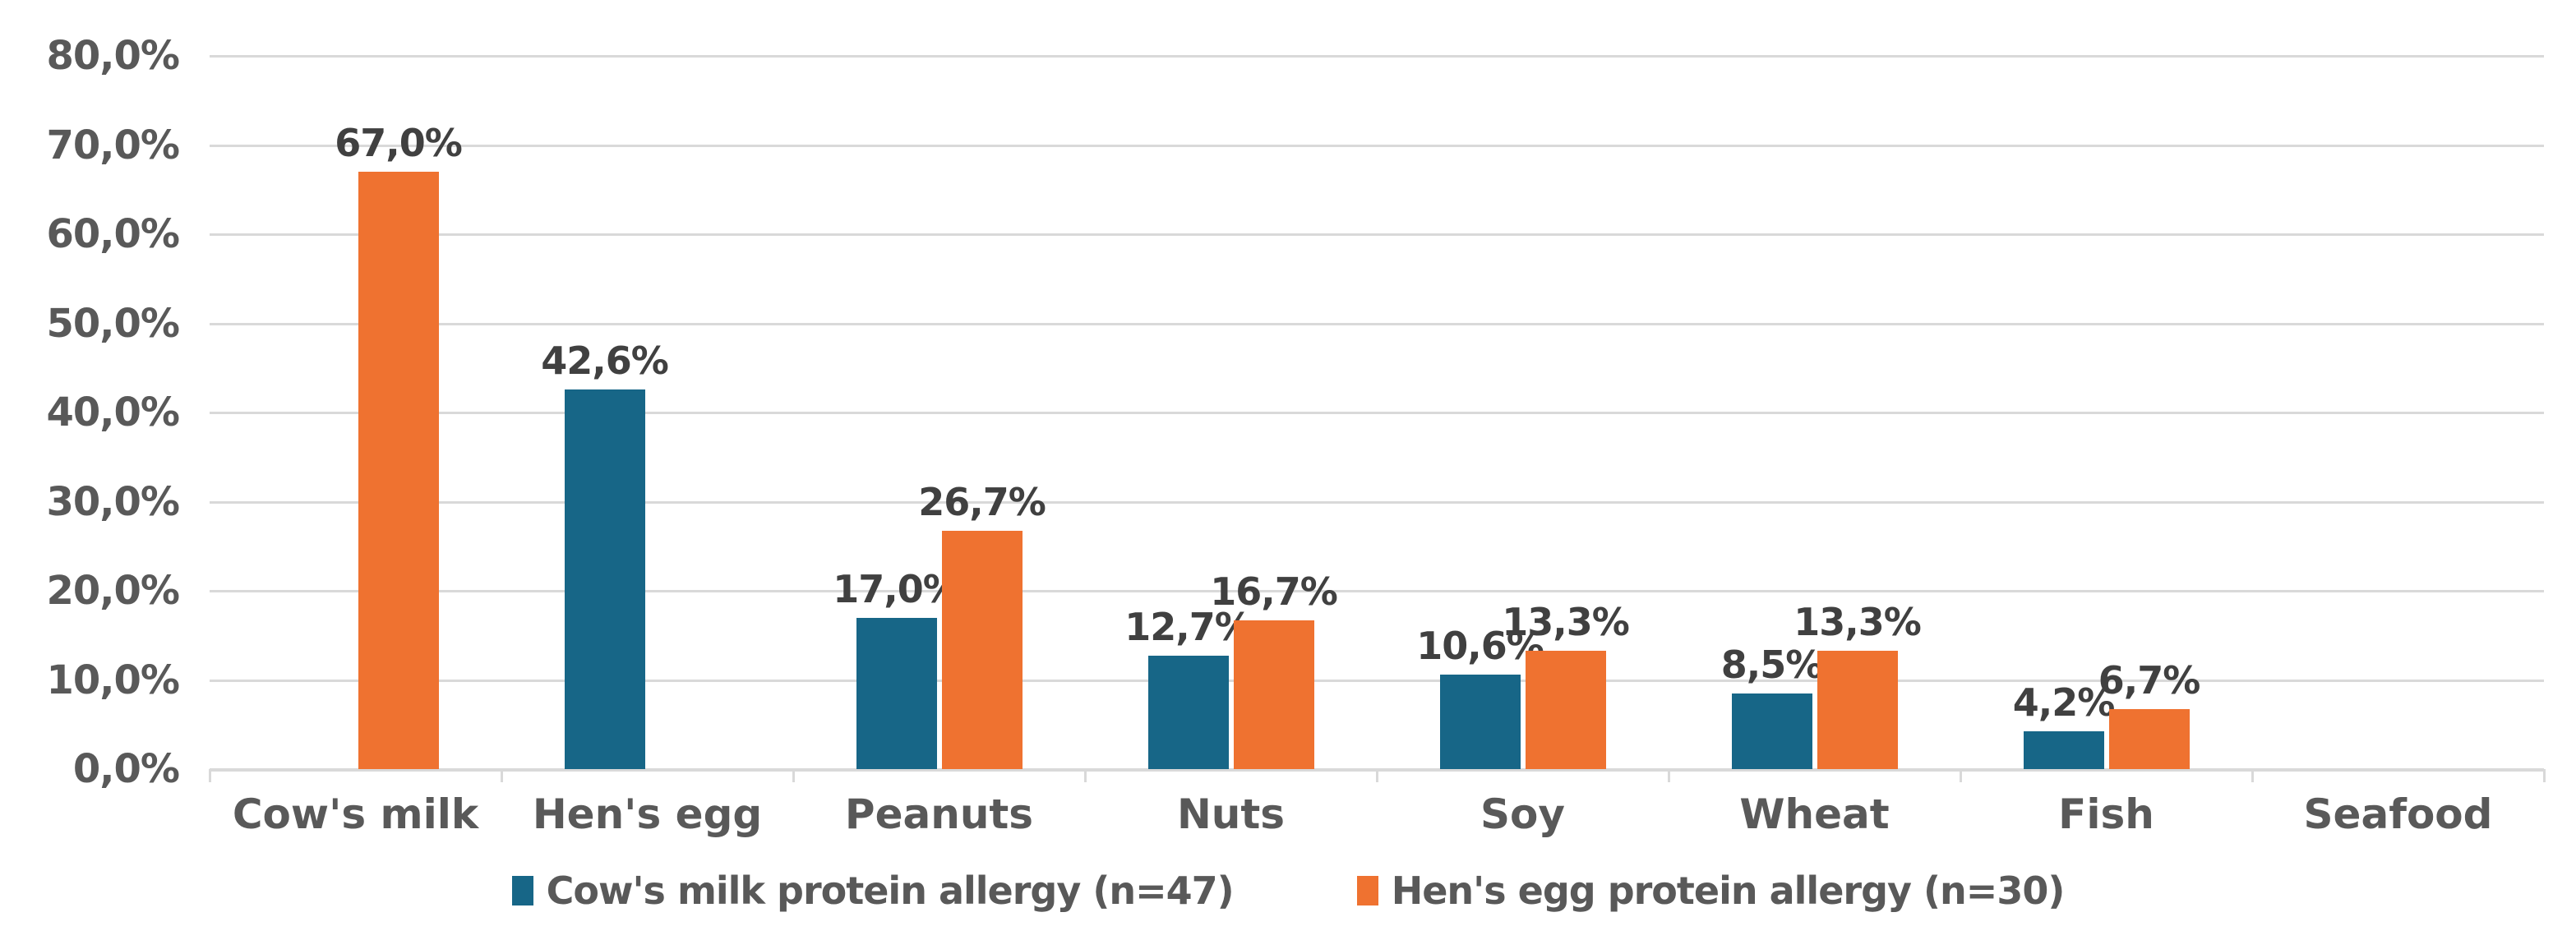  I want to click on legend-label-cows-milk: Cow's milk protein allergy (n=47), so click(891, 891).